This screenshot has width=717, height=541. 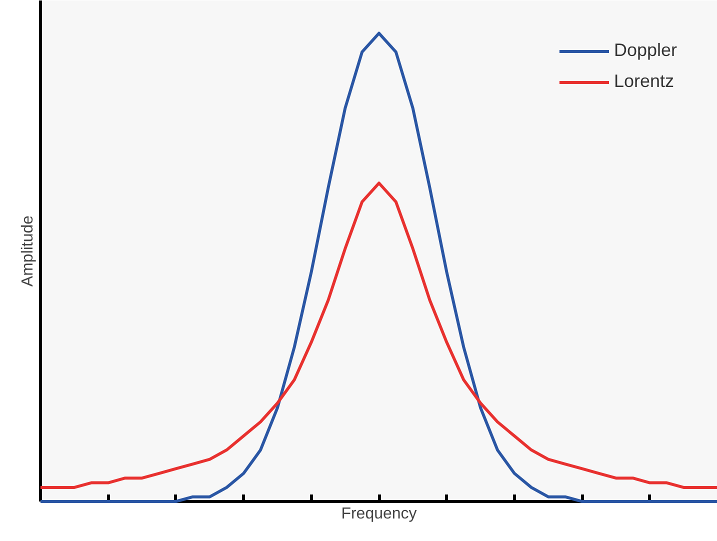 What do you see at coordinates (645, 50) in the screenshot?
I see `legend-label: Doppler` at bounding box center [645, 50].